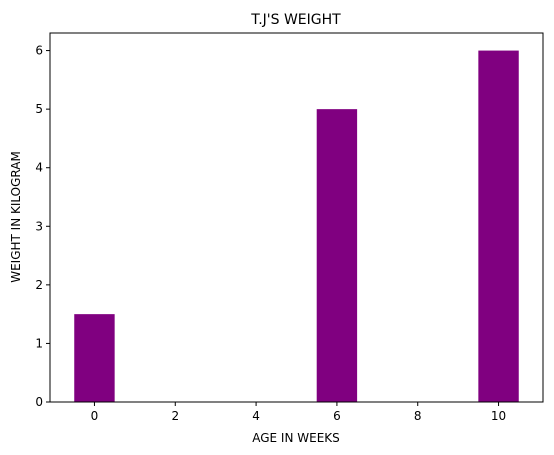  Describe the element at coordinates (418, 416) in the screenshot. I see `x-tick-label: 8` at that location.